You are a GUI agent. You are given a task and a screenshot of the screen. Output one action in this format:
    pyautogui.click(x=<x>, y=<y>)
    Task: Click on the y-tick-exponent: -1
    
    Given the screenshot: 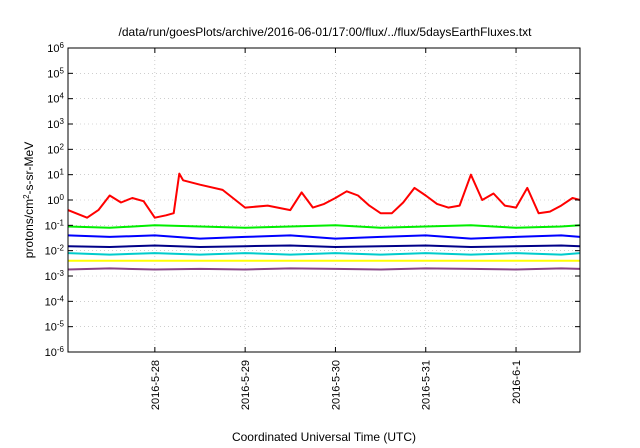 What is the action you would take?
    pyautogui.click(x=61, y=222)
    